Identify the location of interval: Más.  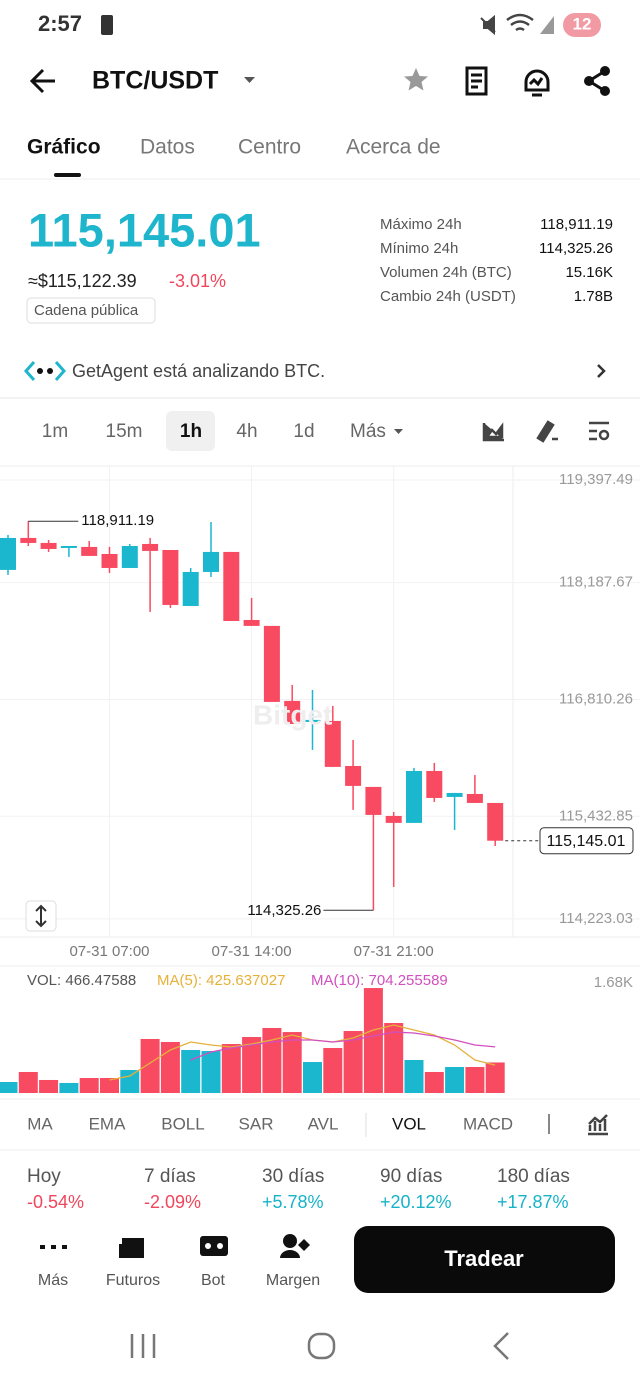
(368, 431).